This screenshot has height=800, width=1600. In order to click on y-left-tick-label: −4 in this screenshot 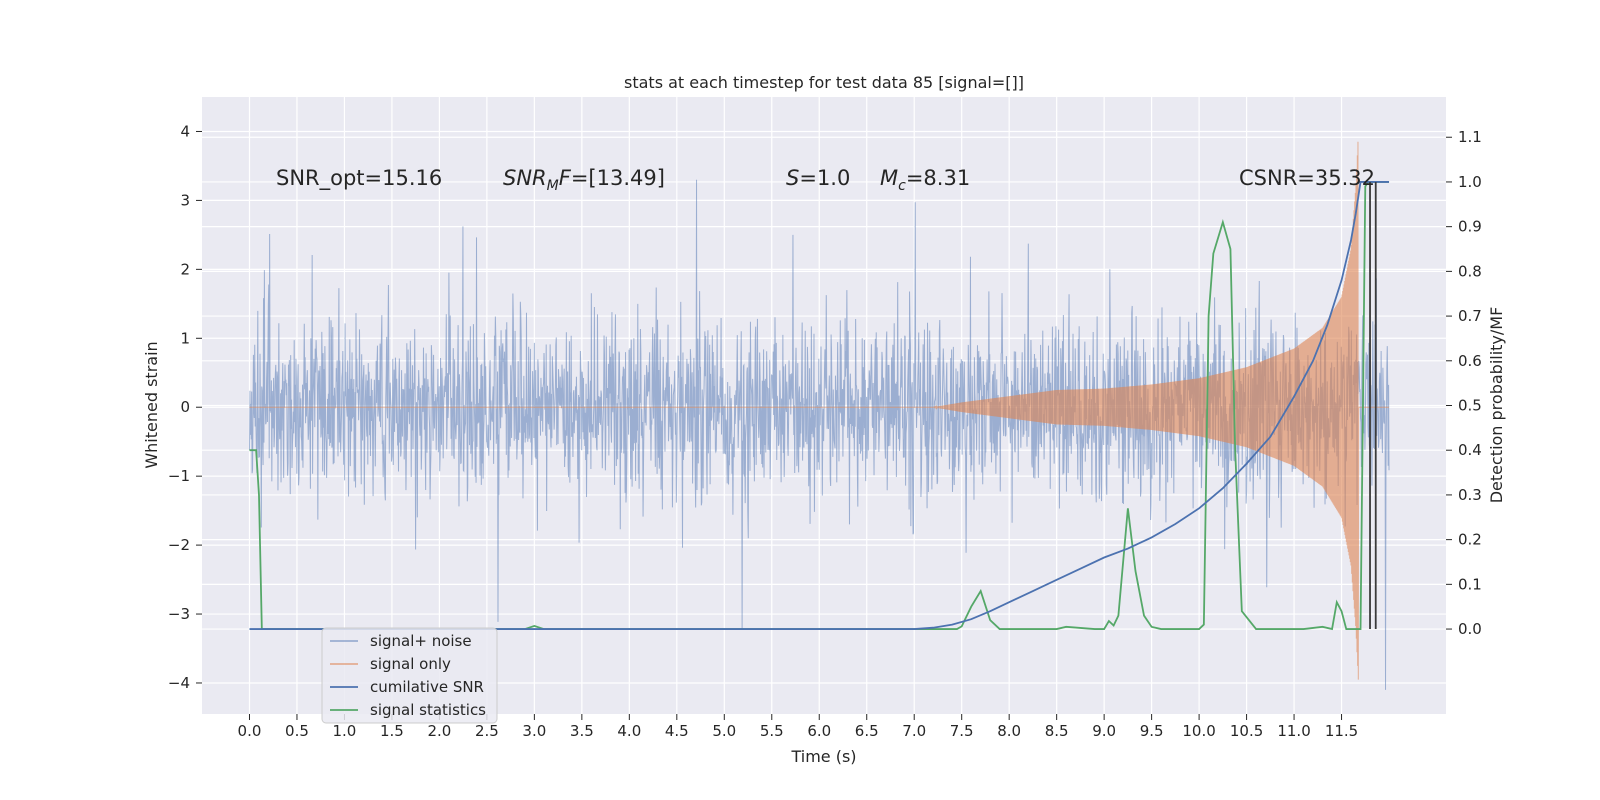, I will do `click(179, 683)`.